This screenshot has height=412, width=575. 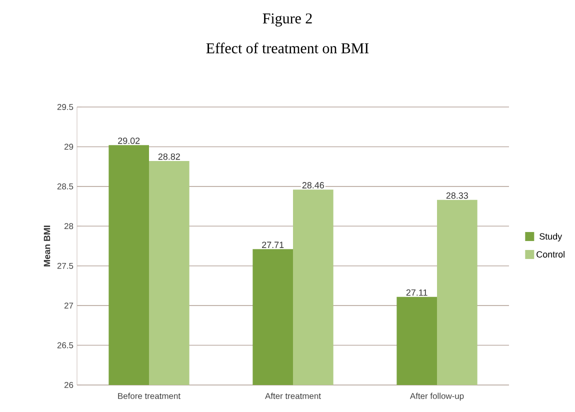 I want to click on x-tick-label: After treatment, so click(x=293, y=395).